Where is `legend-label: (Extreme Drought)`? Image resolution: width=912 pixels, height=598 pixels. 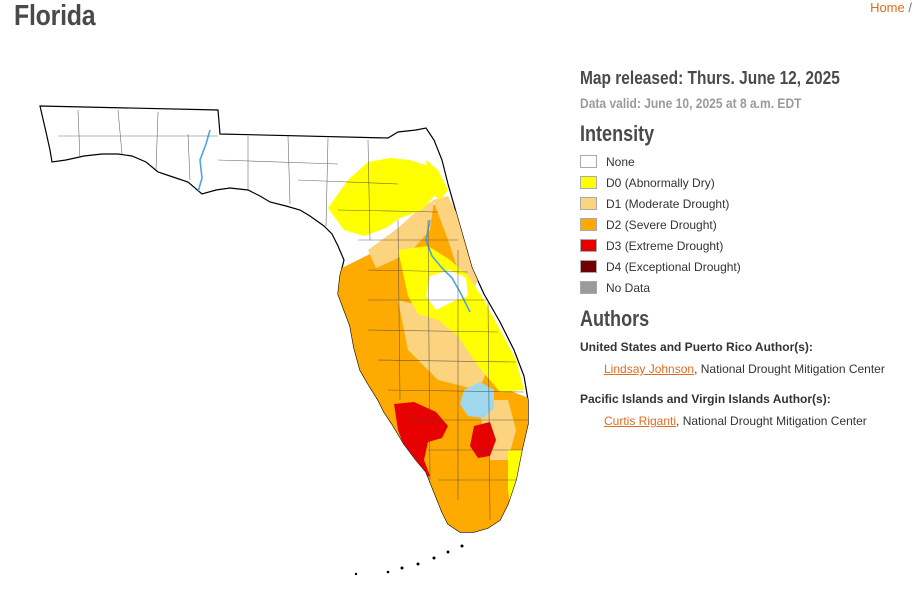
legend-label: (Extreme Drought) is located at coordinates (674, 245).